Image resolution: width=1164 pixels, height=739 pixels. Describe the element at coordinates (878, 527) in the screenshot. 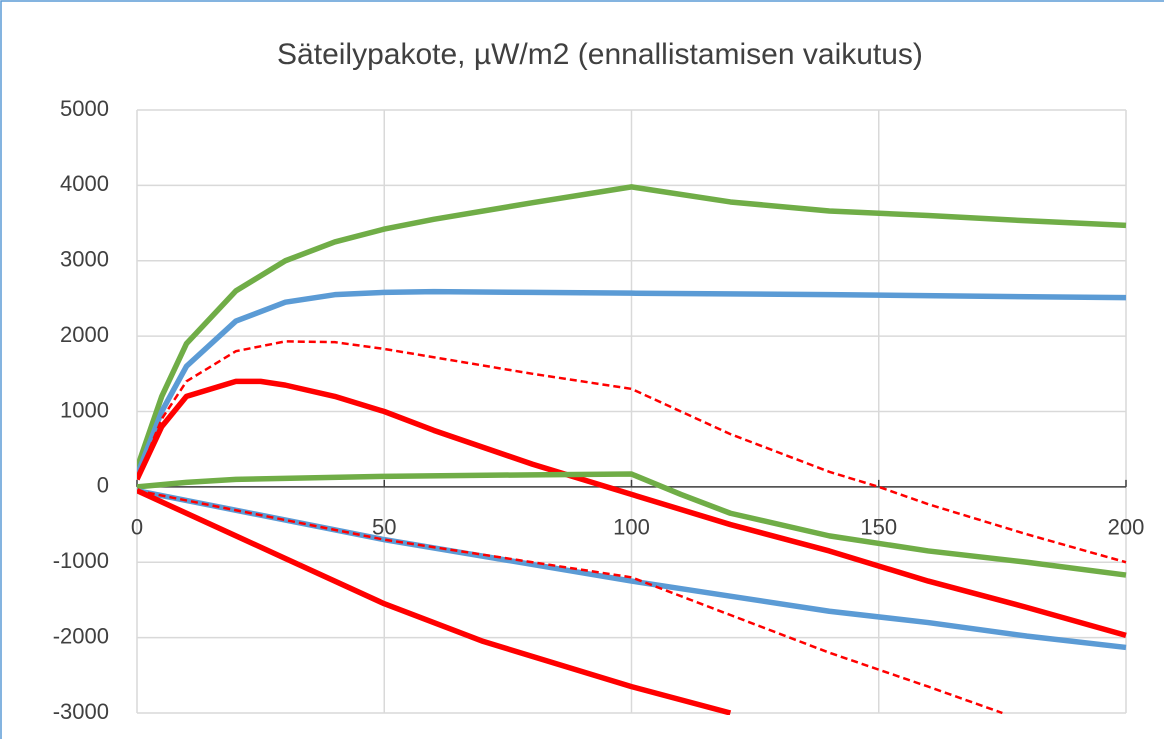

I see `x-tick-label: 150` at that location.